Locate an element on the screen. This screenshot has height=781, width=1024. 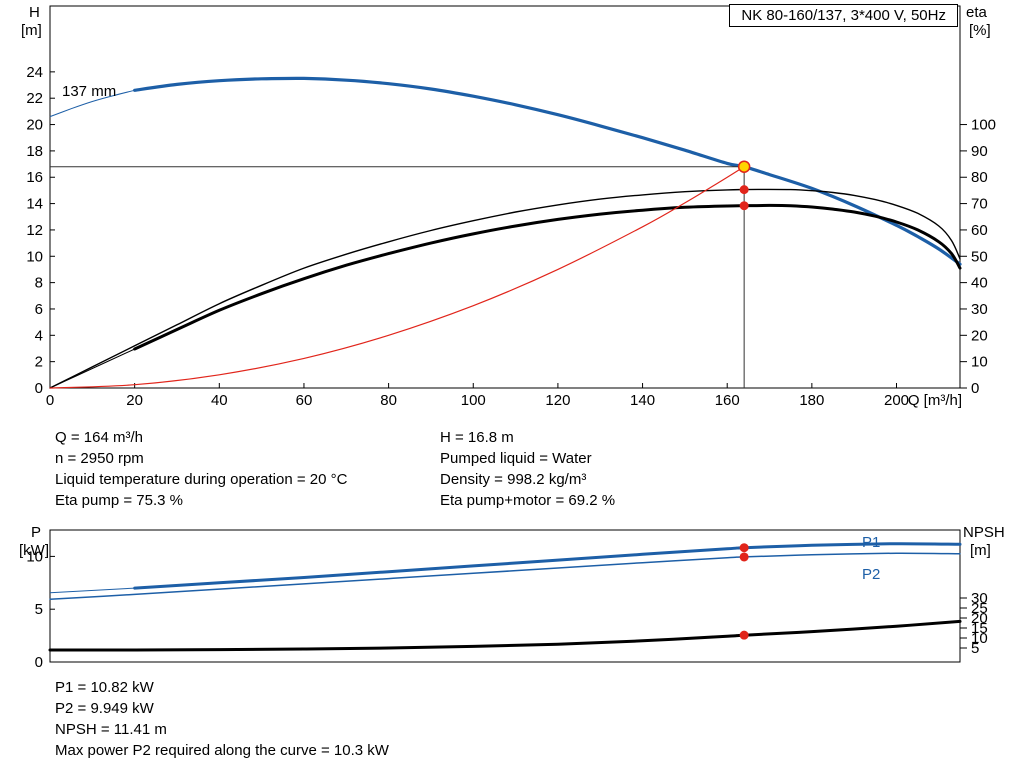
series-p2 is located at coordinates (505, 576).